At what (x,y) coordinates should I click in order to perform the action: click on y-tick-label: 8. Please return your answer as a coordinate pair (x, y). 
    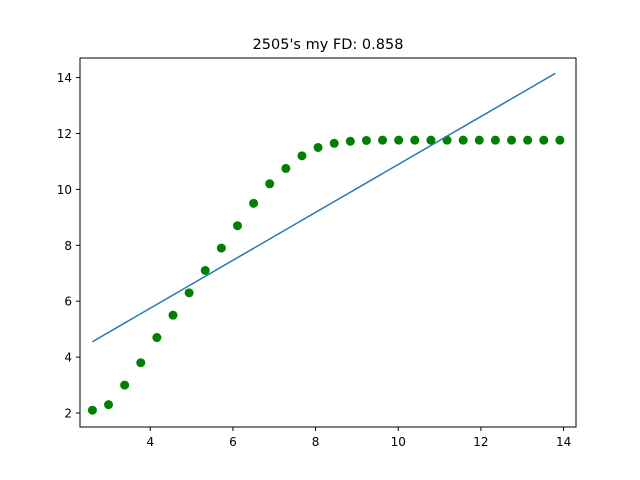
    Looking at the image, I should click on (68, 246).